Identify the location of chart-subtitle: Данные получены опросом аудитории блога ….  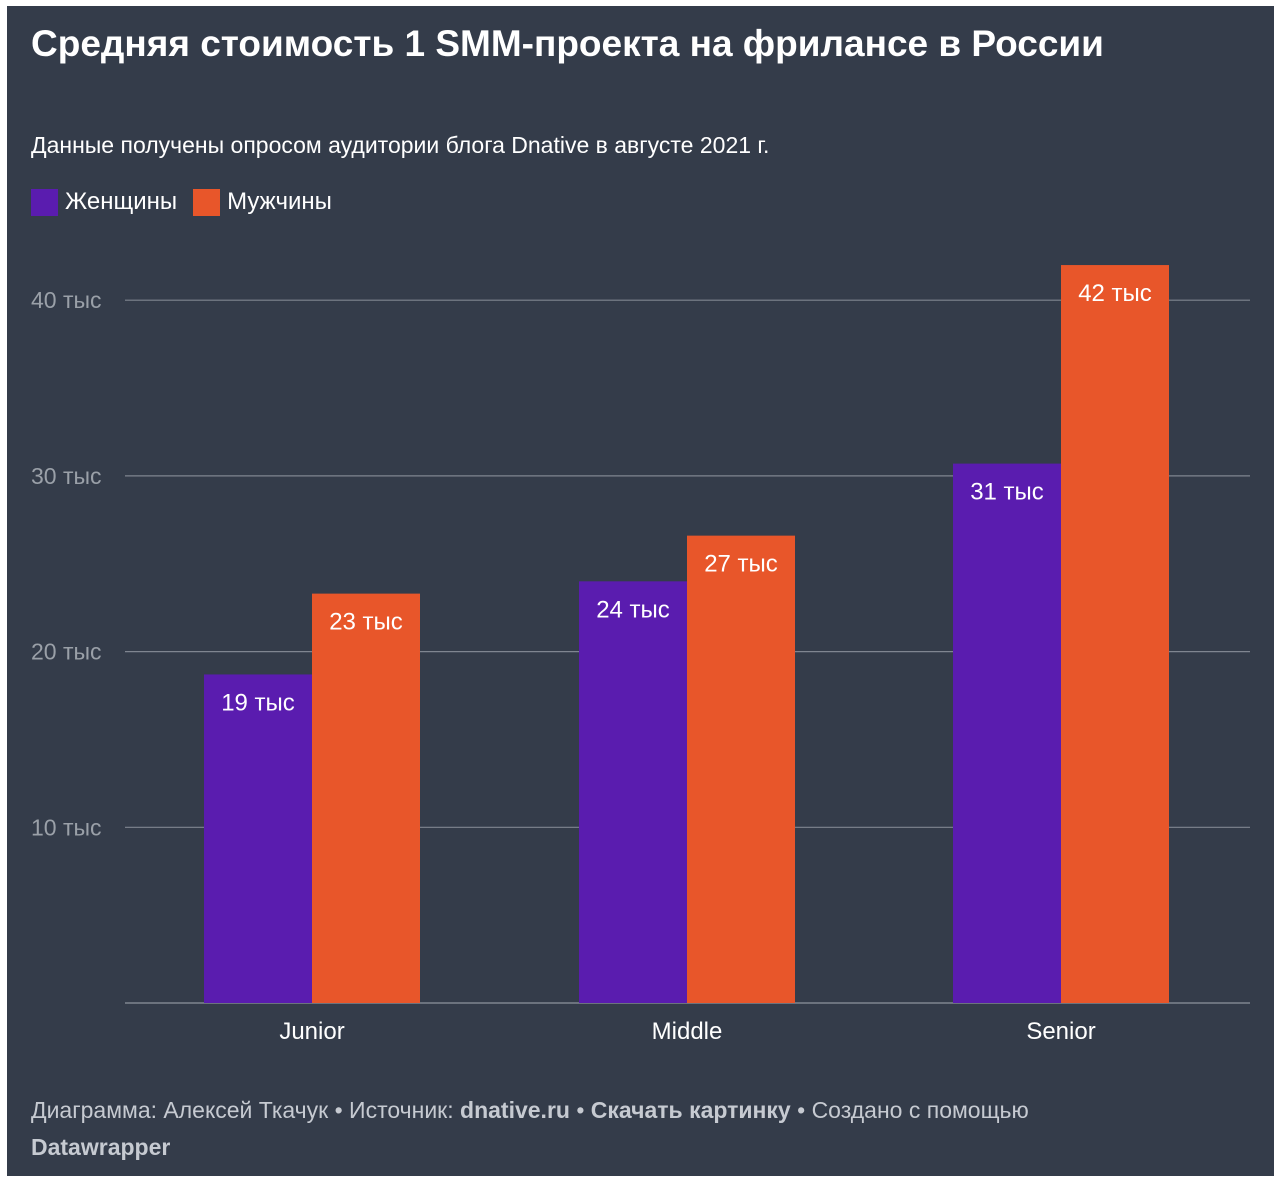
(400, 145).